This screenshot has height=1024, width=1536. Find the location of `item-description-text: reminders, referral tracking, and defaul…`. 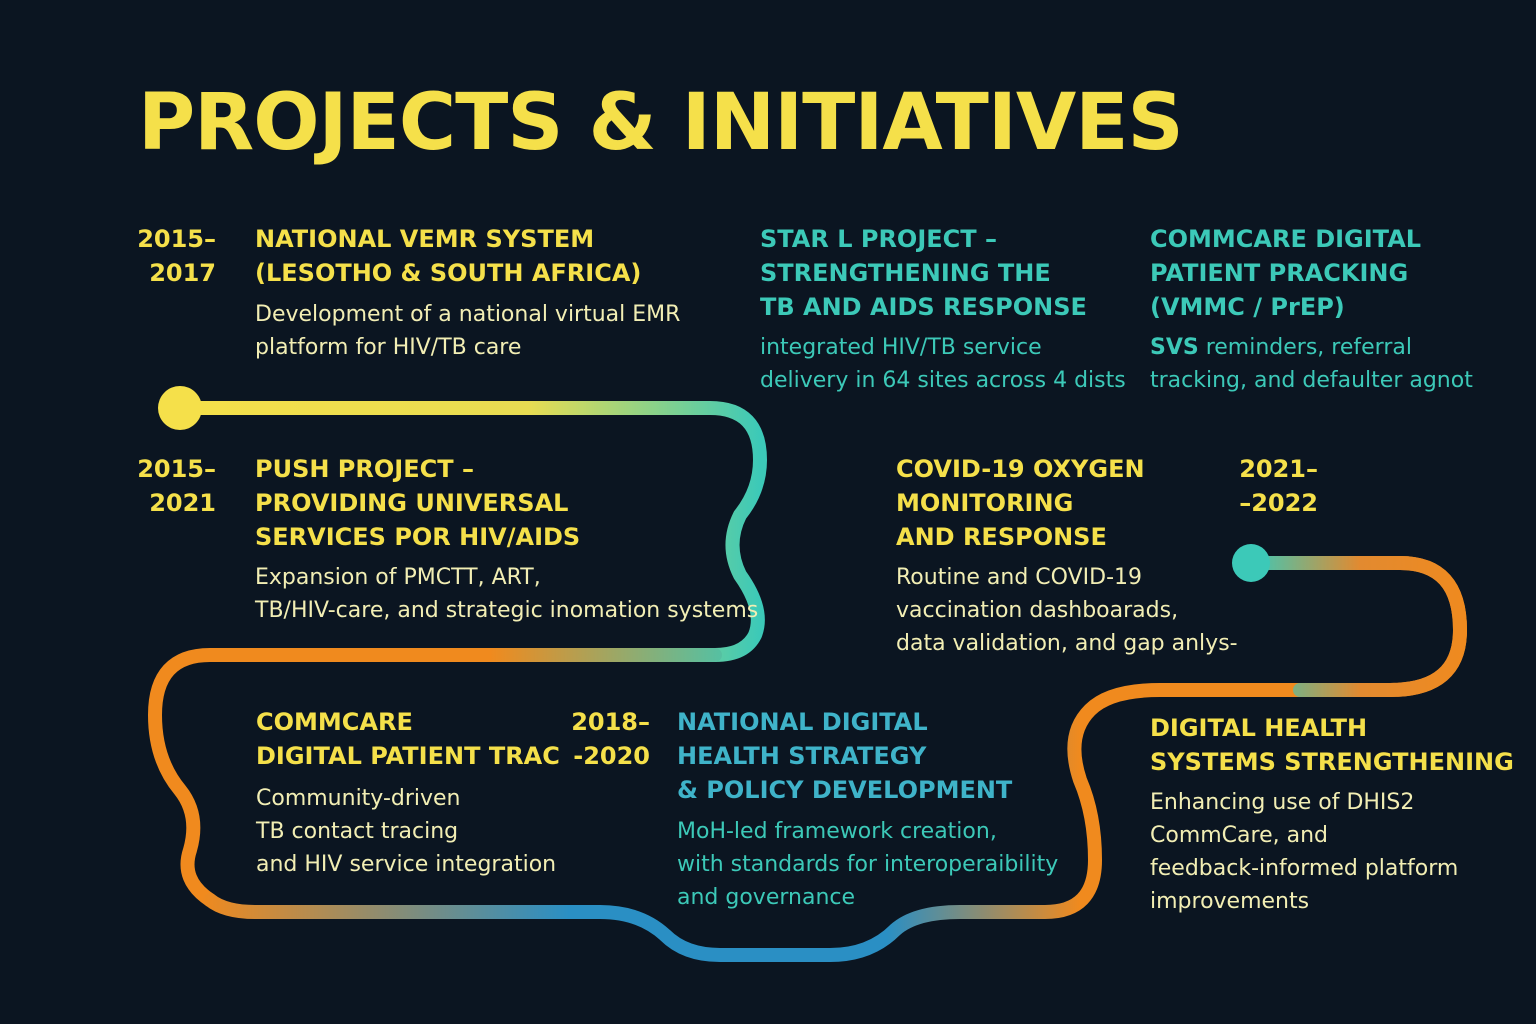

item-description-text: reminders, referral tracking, and defaul… is located at coordinates (1311, 364).